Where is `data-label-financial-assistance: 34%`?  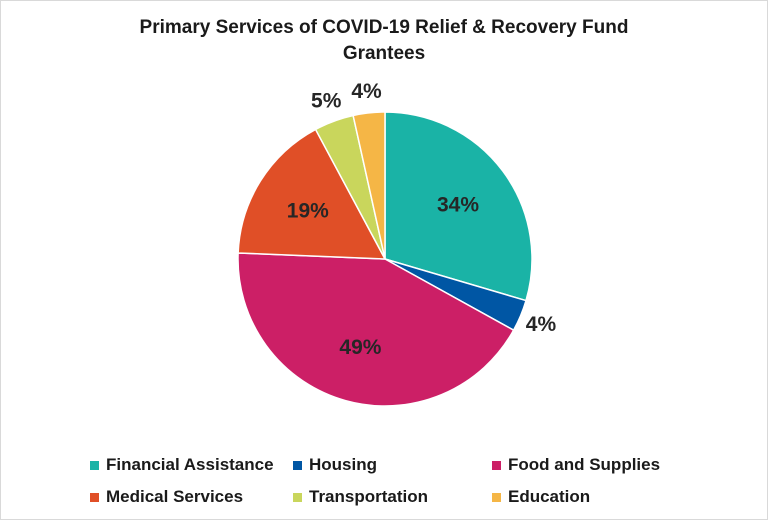 data-label-financial-assistance: 34% is located at coordinates (458, 204).